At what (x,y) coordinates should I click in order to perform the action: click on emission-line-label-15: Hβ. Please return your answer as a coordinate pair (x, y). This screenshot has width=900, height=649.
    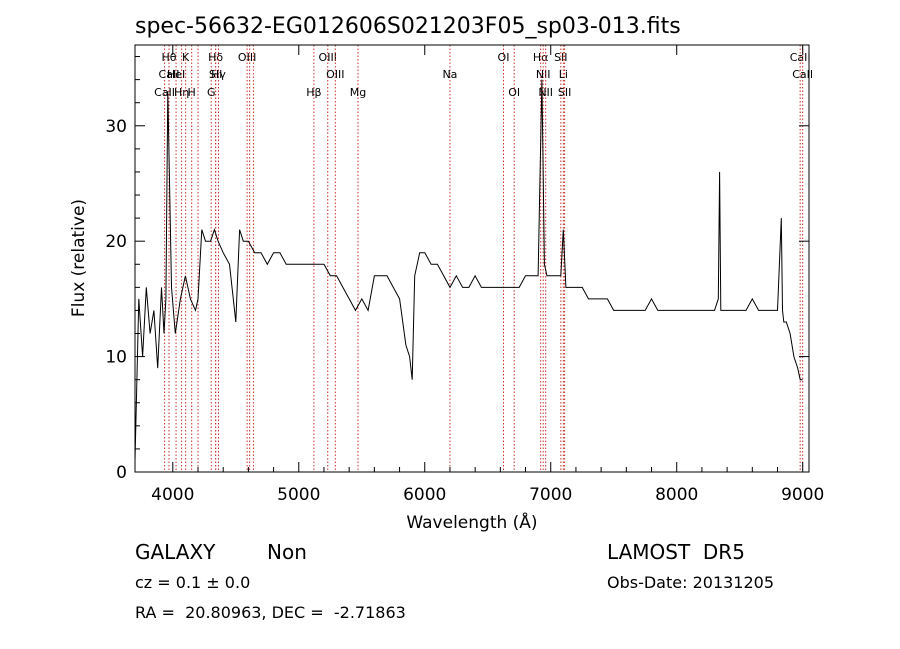
    Looking at the image, I should click on (313, 92).